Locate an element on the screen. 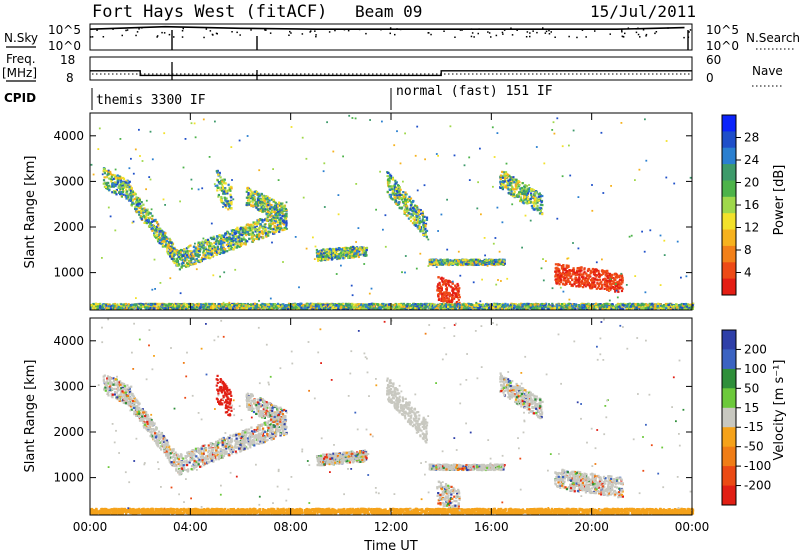 The image size is (800, 554). noise-tick-bottom-right: 10^0 is located at coordinates (722, 46).